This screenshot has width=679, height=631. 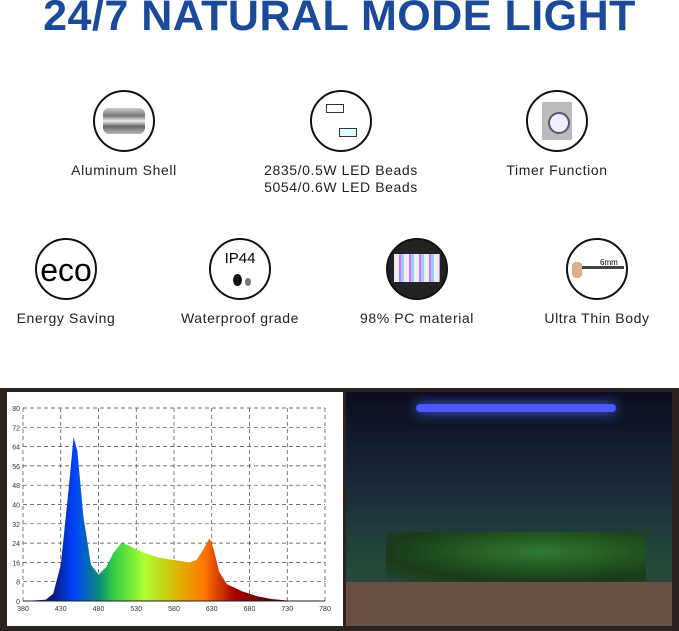 I want to click on feature-label: Waterproof grade, so click(x=240, y=318).